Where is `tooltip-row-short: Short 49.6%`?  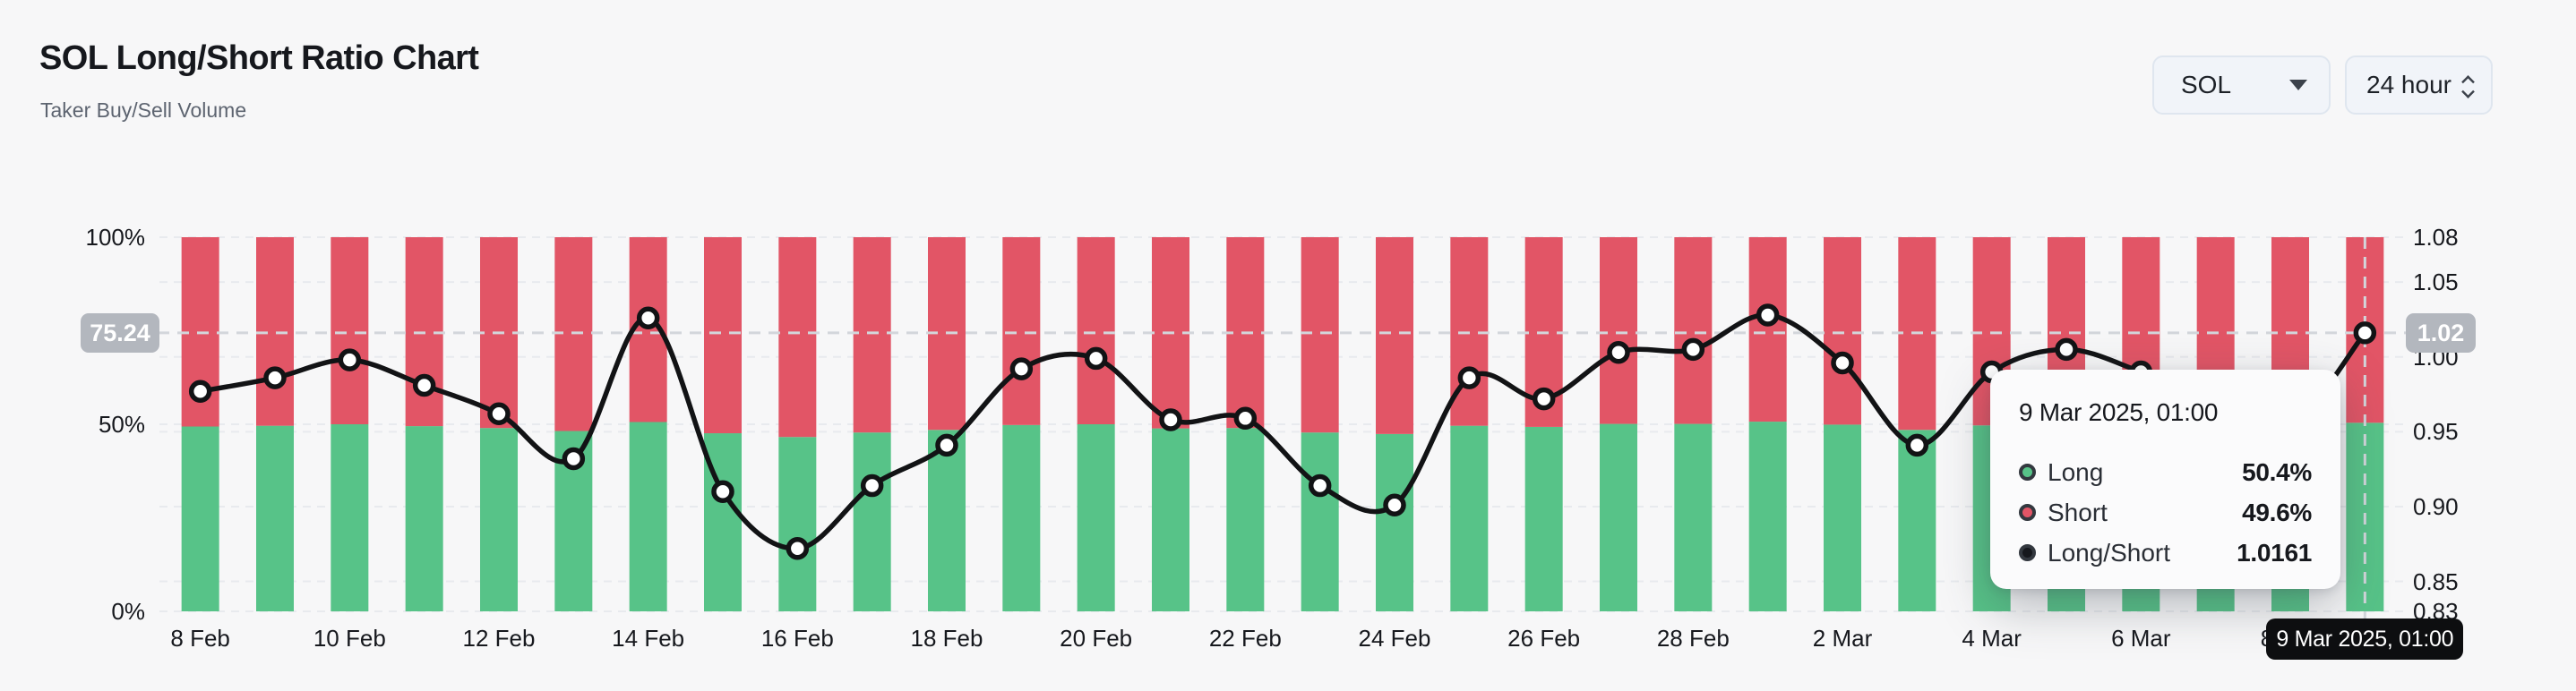
tooltip-row-short: Short 49.6% is located at coordinates (2165, 512).